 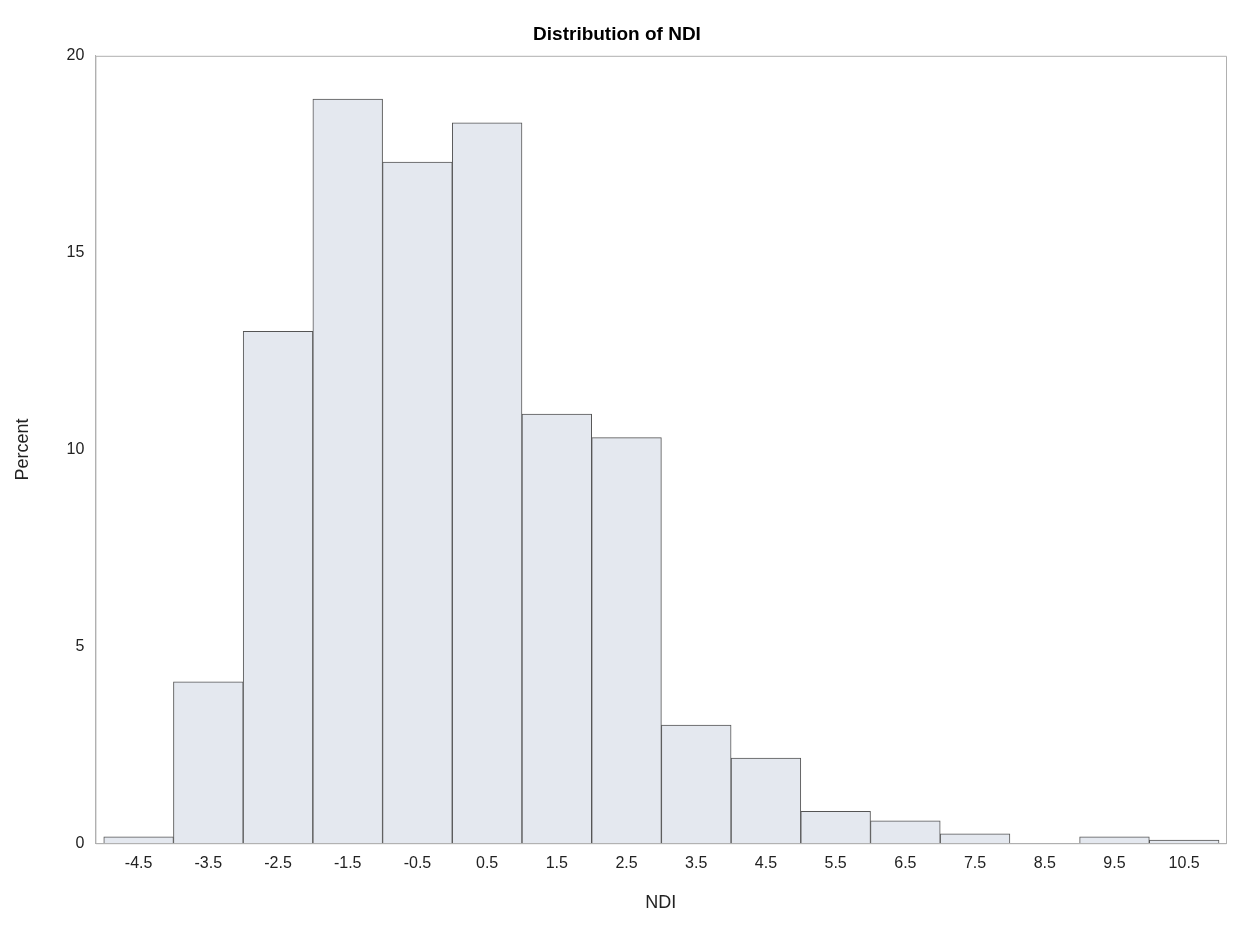 What do you see at coordinates (347, 863) in the screenshot?
I see `x-tick-label: -1.5` at bounding box center [347, 863].